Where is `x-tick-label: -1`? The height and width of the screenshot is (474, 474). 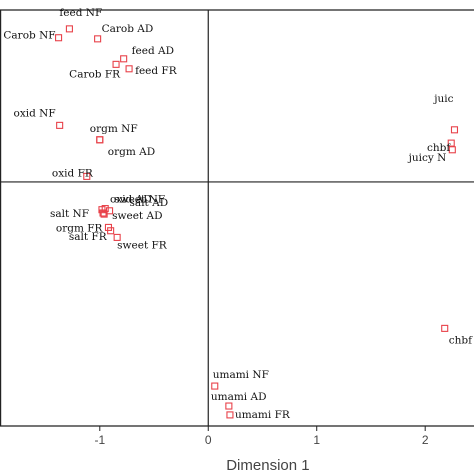
x-tick-label: -1 is located at coordinates (99, 440).